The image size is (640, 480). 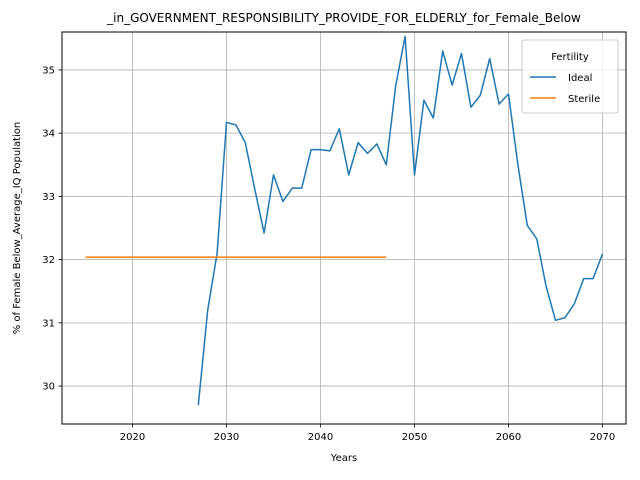 I want to click on legend: Fertility Ideal Sterile, so click(x=570, y=76).